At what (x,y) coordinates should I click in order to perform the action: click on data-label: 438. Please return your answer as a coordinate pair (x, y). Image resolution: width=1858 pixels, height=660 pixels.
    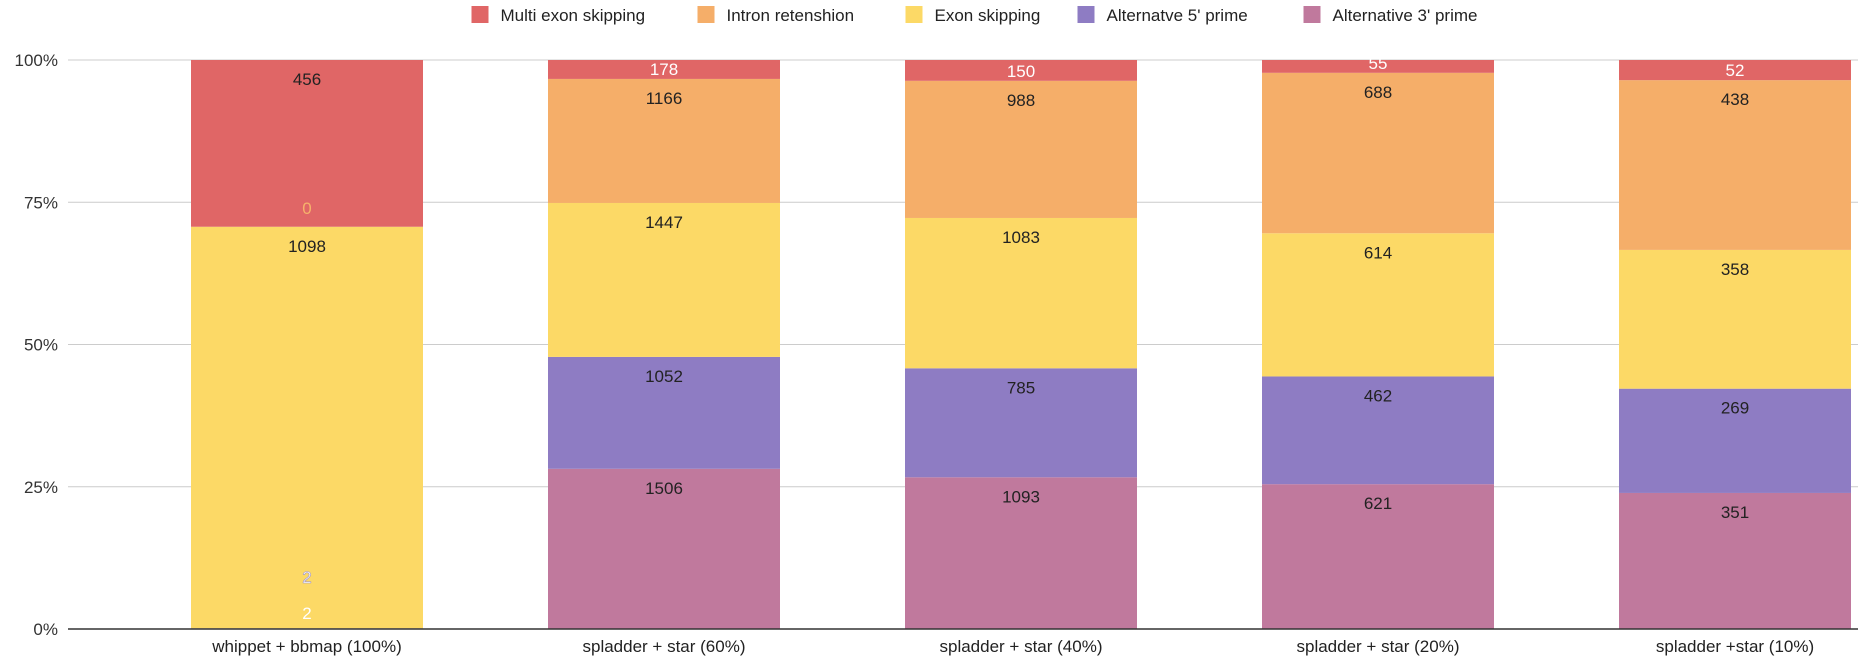
    Looking at the image, I should click on (1735, 99).